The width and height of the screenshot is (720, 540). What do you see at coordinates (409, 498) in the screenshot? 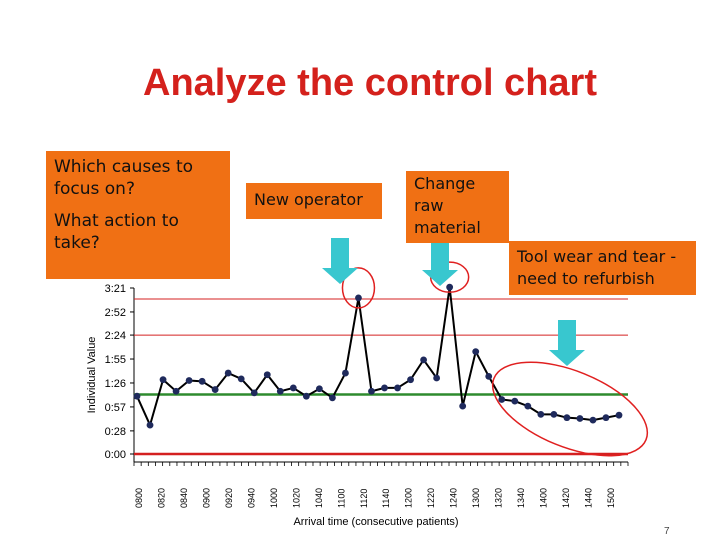
I see `x-tick-label: 1200` at bounding box center [409, 498].